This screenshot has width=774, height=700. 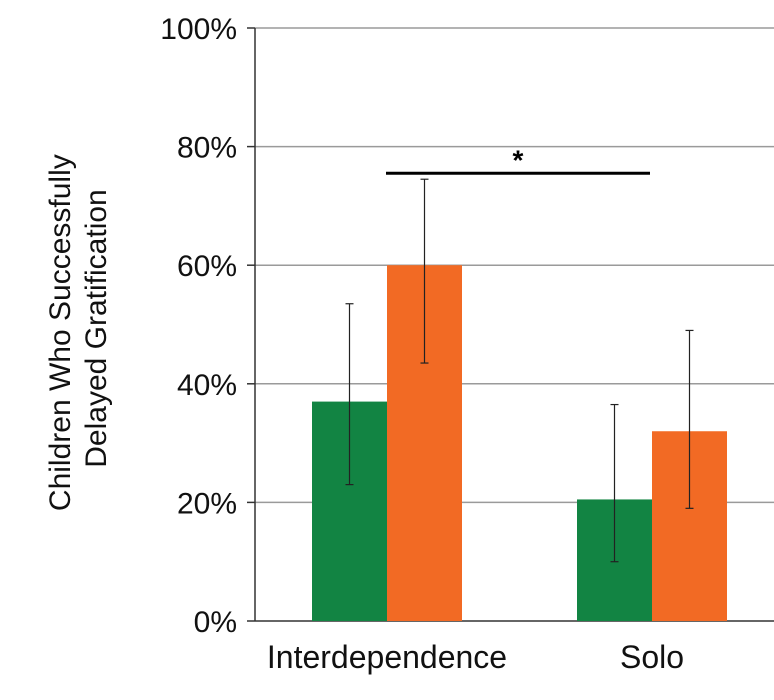 I want to click on significance-label: *, so click(x=518, y=159).